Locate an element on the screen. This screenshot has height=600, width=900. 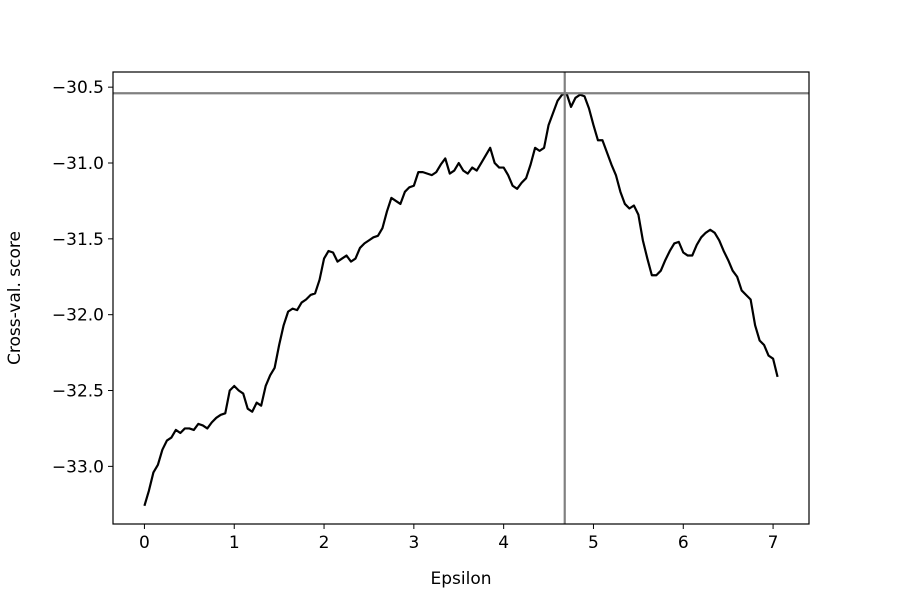
y-tick-label: −30.5 is located at coordinates (78, 88).